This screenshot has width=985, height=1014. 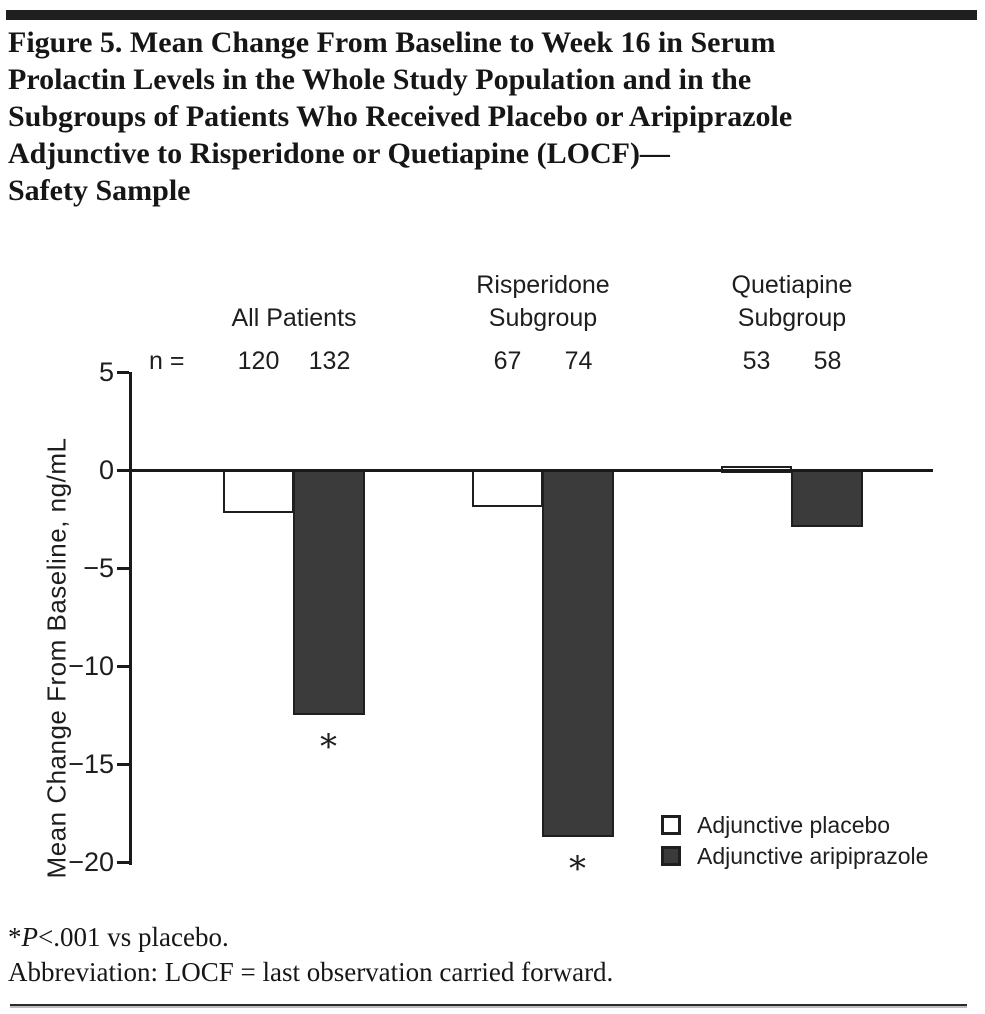 I want to click on y-tick-label-0: 5, so click(x=106, y=372).